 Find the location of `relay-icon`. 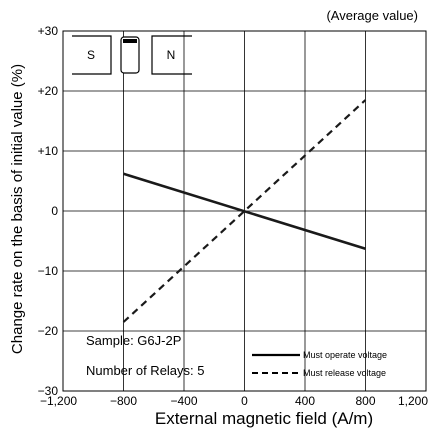

relay-icon is located at coordinates (130, 55).